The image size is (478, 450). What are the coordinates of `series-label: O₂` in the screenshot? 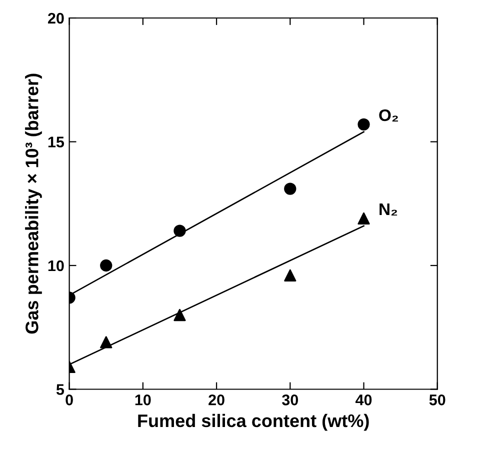 It's located at (388, 115).